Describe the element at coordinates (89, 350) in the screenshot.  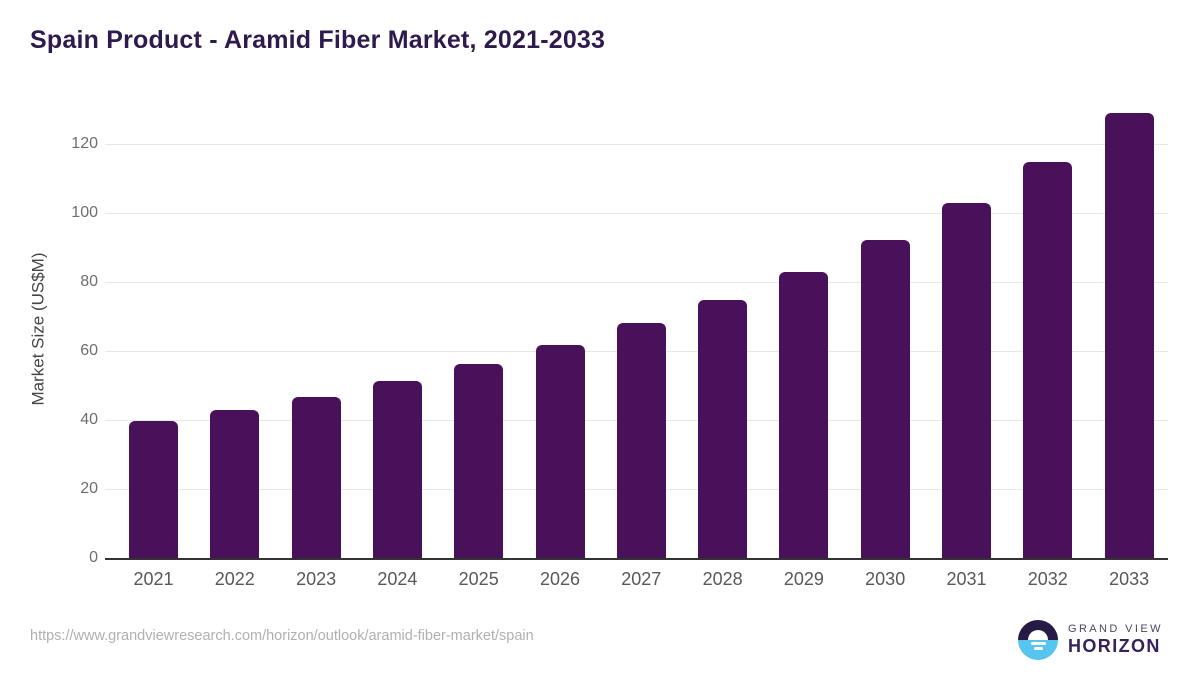
I see `y-tick-60: 60` at that location.